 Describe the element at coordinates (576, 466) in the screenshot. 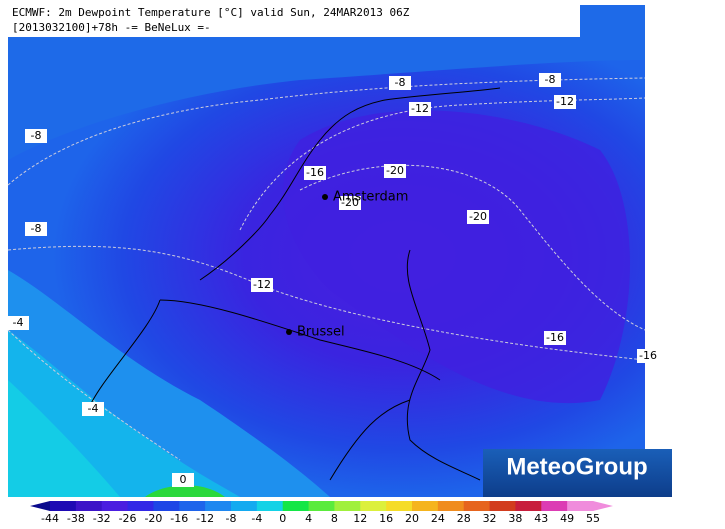

I see `logo-text: MeteoGroup` at that location.